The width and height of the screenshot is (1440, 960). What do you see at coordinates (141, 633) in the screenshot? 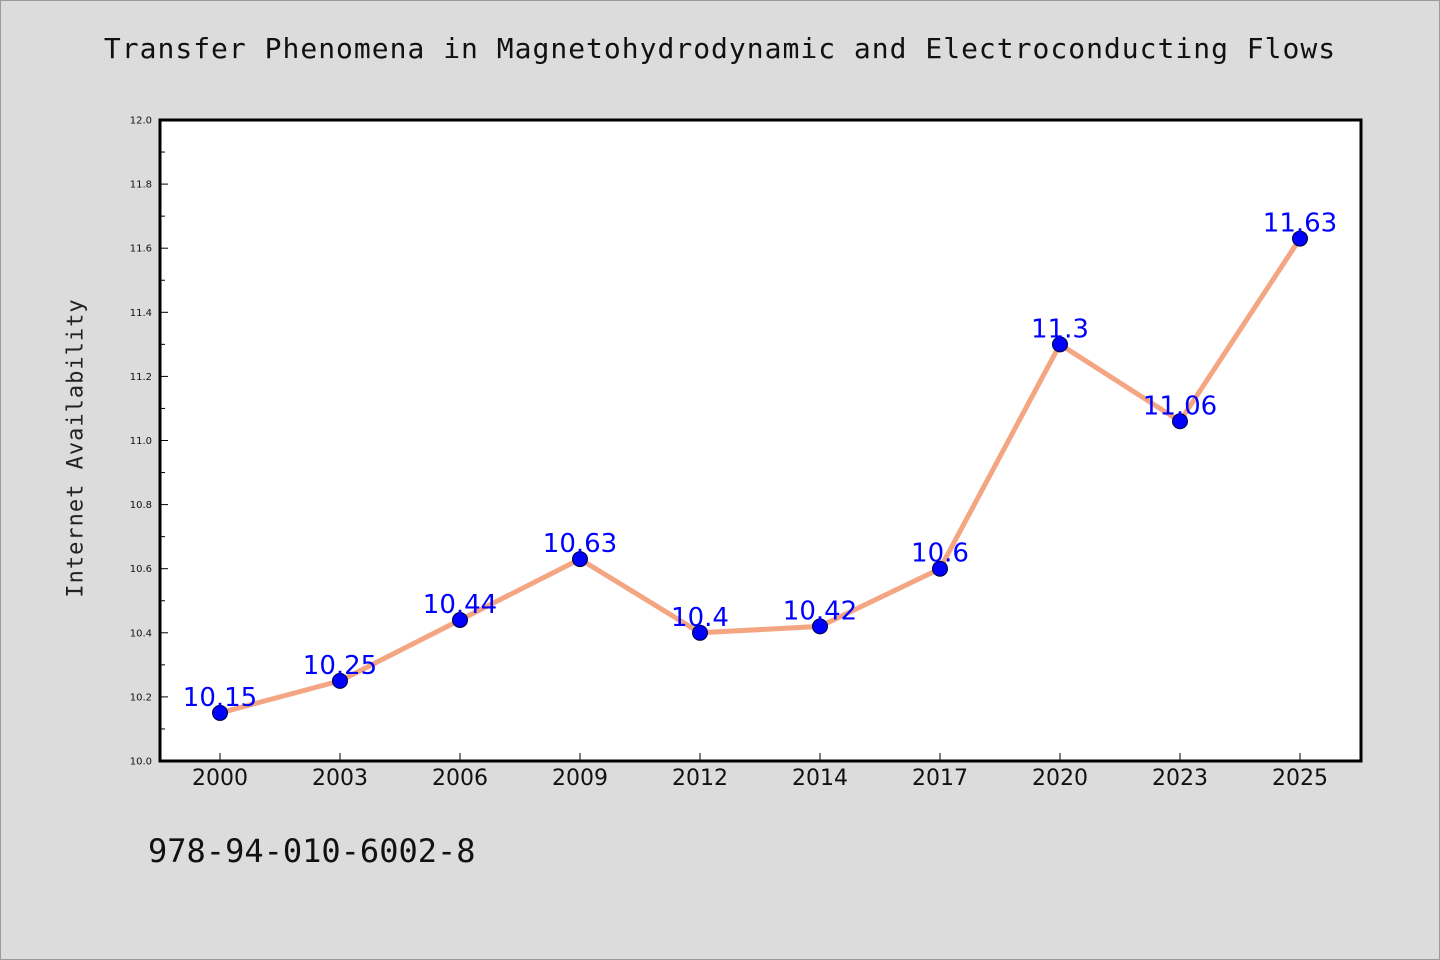
I see `y-tick-label: 10.4` at bounding box center [141, 633].